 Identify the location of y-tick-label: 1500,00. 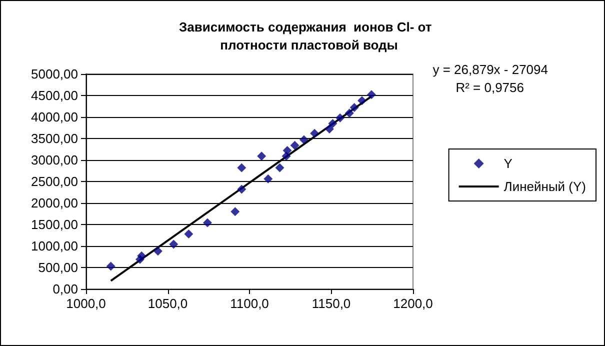
(54, 224).